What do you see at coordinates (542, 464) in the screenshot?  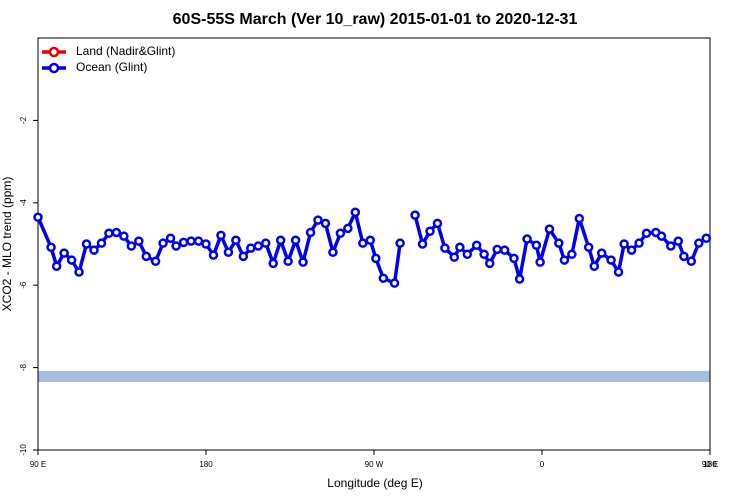 I see `x-tick-label: 0` at bounding box center [542, 464].